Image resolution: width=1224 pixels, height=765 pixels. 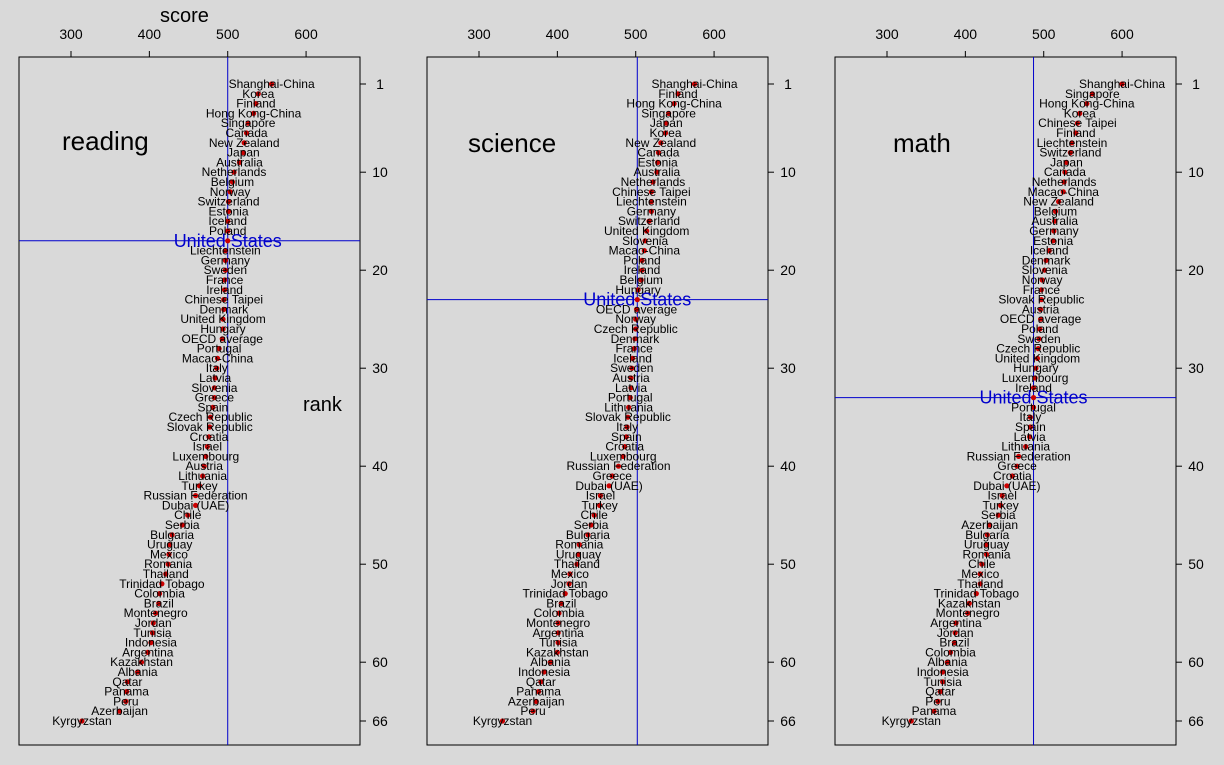 What do you see at coordinates (228, 202) in the screenshot?
I see `data-point-switzerland` at bounding box center [228, 202].